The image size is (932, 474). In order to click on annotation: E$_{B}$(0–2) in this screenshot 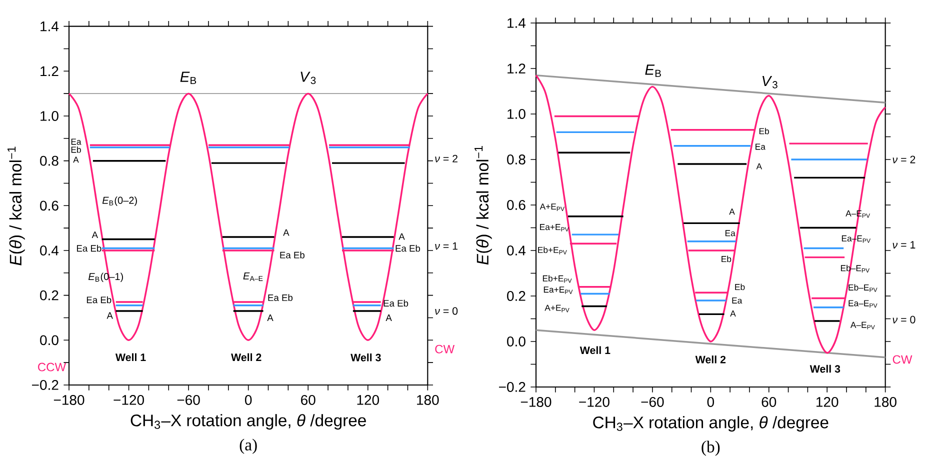, I will do `click(119, 201)`.